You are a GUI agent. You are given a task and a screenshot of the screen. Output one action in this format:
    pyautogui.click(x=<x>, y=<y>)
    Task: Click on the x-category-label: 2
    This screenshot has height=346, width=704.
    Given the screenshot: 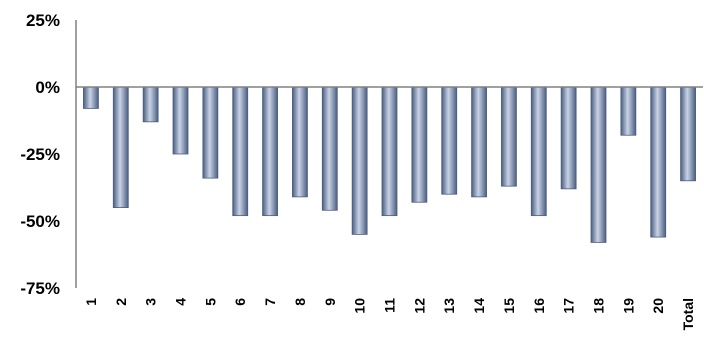 What is the action you would take?
    pyautogui.click(x=121, y=302)
    